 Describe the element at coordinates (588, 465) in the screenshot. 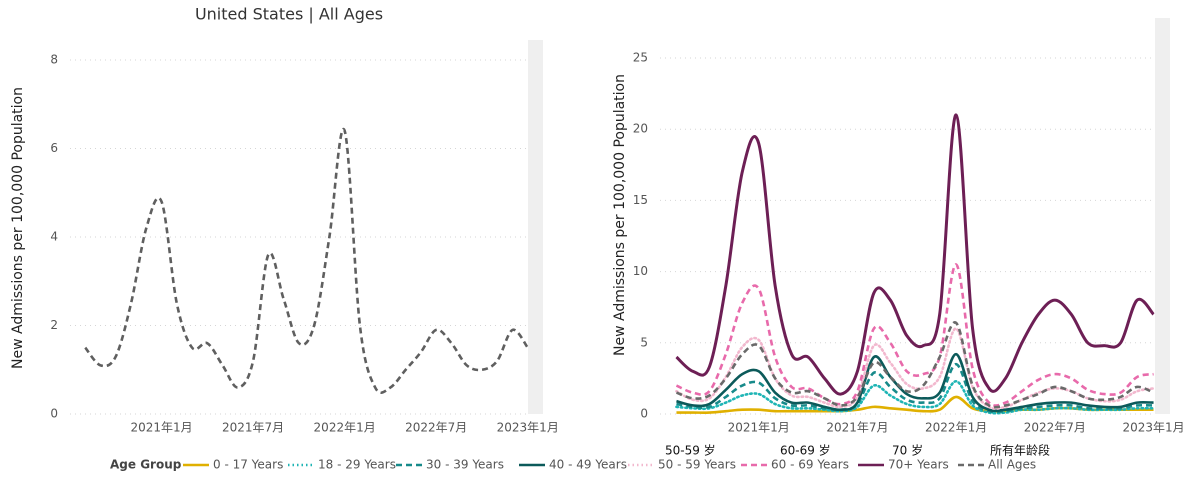

I see `legend-label: 40 - 49 Years` at that location.